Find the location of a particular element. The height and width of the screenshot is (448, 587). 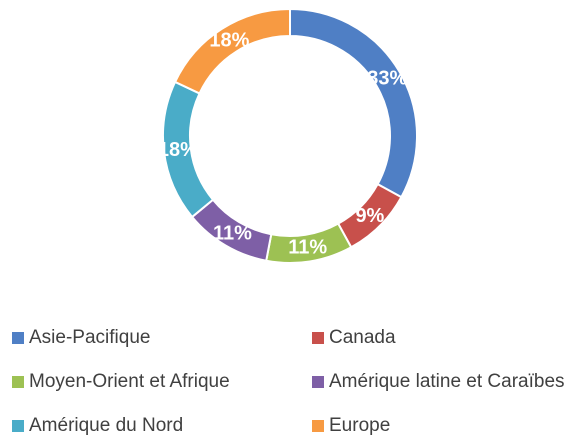

legend-label: Europe is located at coordinates (360, 425).